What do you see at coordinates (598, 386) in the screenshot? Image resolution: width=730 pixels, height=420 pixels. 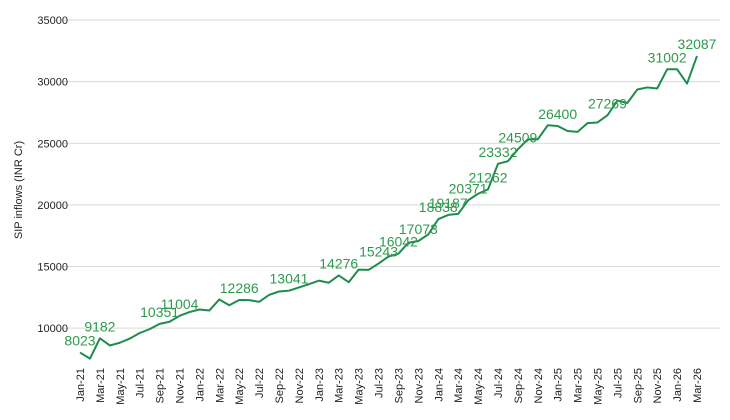 I see `x-tick-label: May-25` at bounding box center [598, 386].